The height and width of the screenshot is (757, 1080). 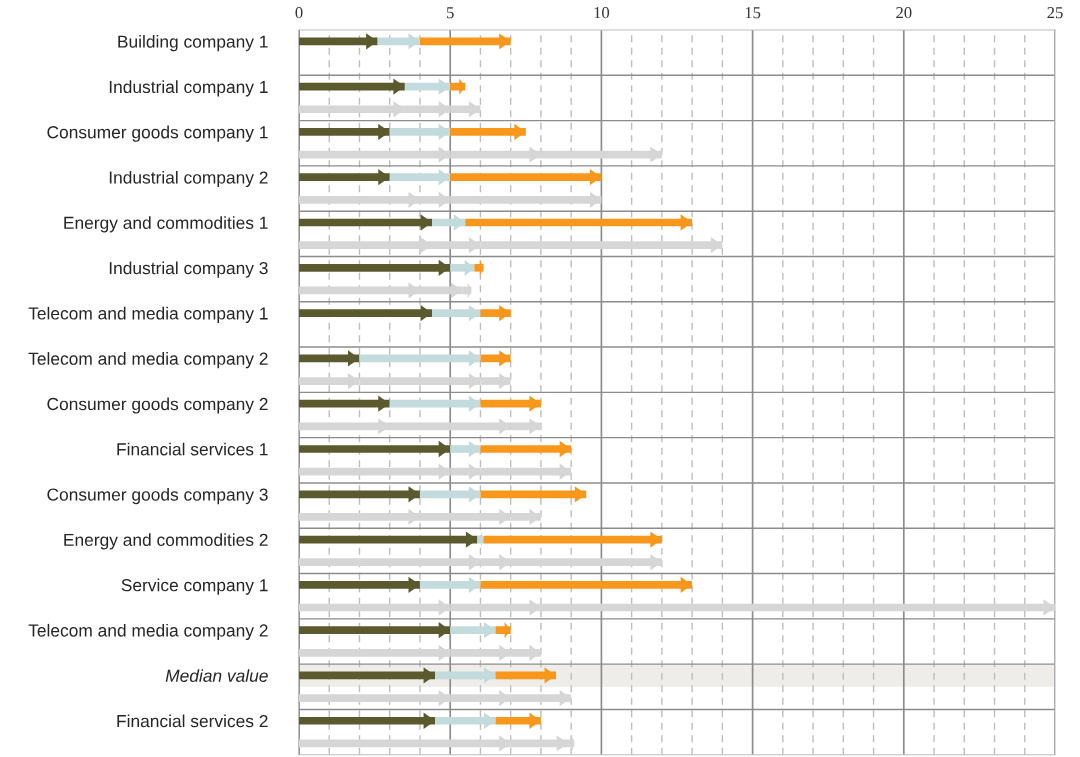 I want to click on y-tick-label: Telecom and media company 1, so click(x=148, y=314).